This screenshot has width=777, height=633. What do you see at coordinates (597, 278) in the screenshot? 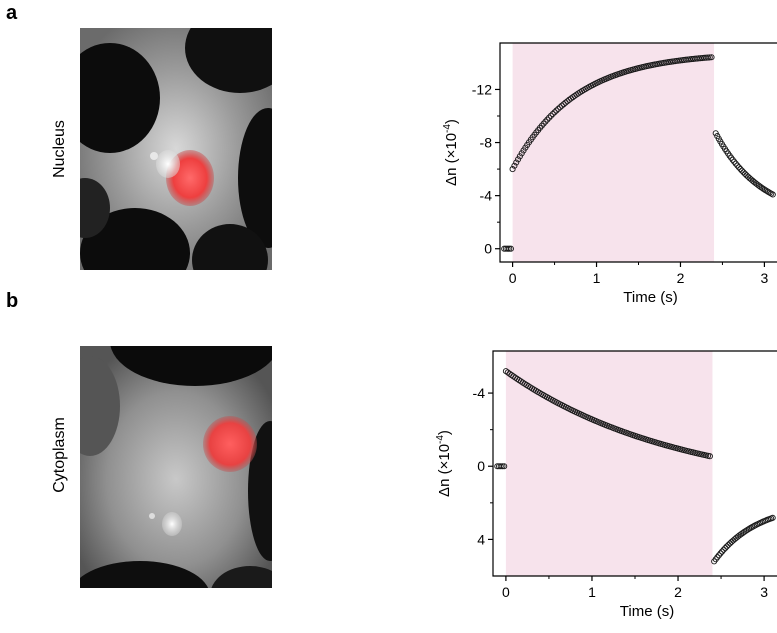
I see `x-tick-label: 1` at bounding box center [597, 278].